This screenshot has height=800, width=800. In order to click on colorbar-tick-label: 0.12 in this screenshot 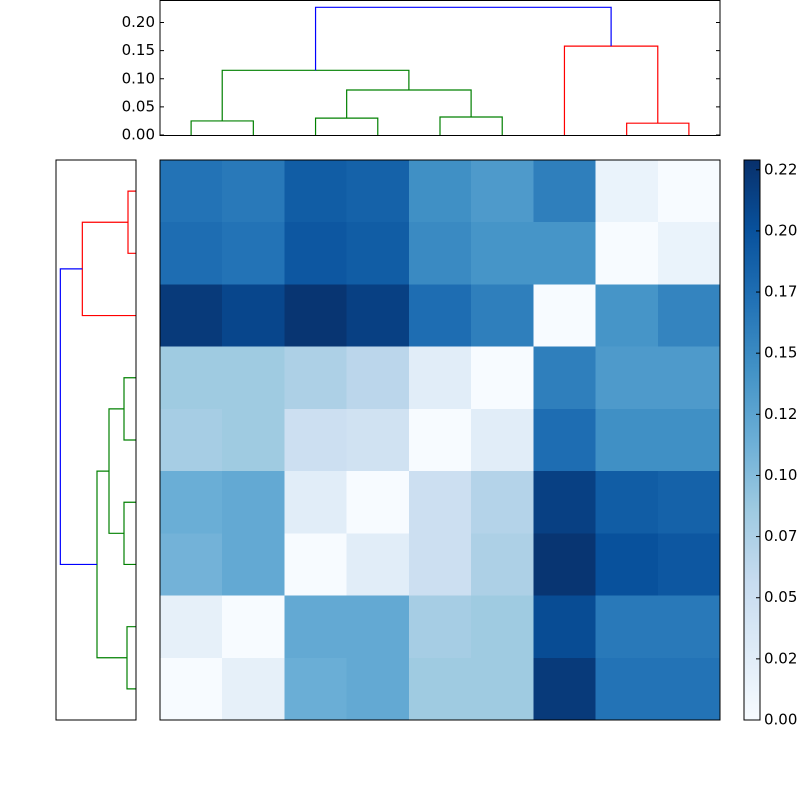, I will do `click(780, 414)`.